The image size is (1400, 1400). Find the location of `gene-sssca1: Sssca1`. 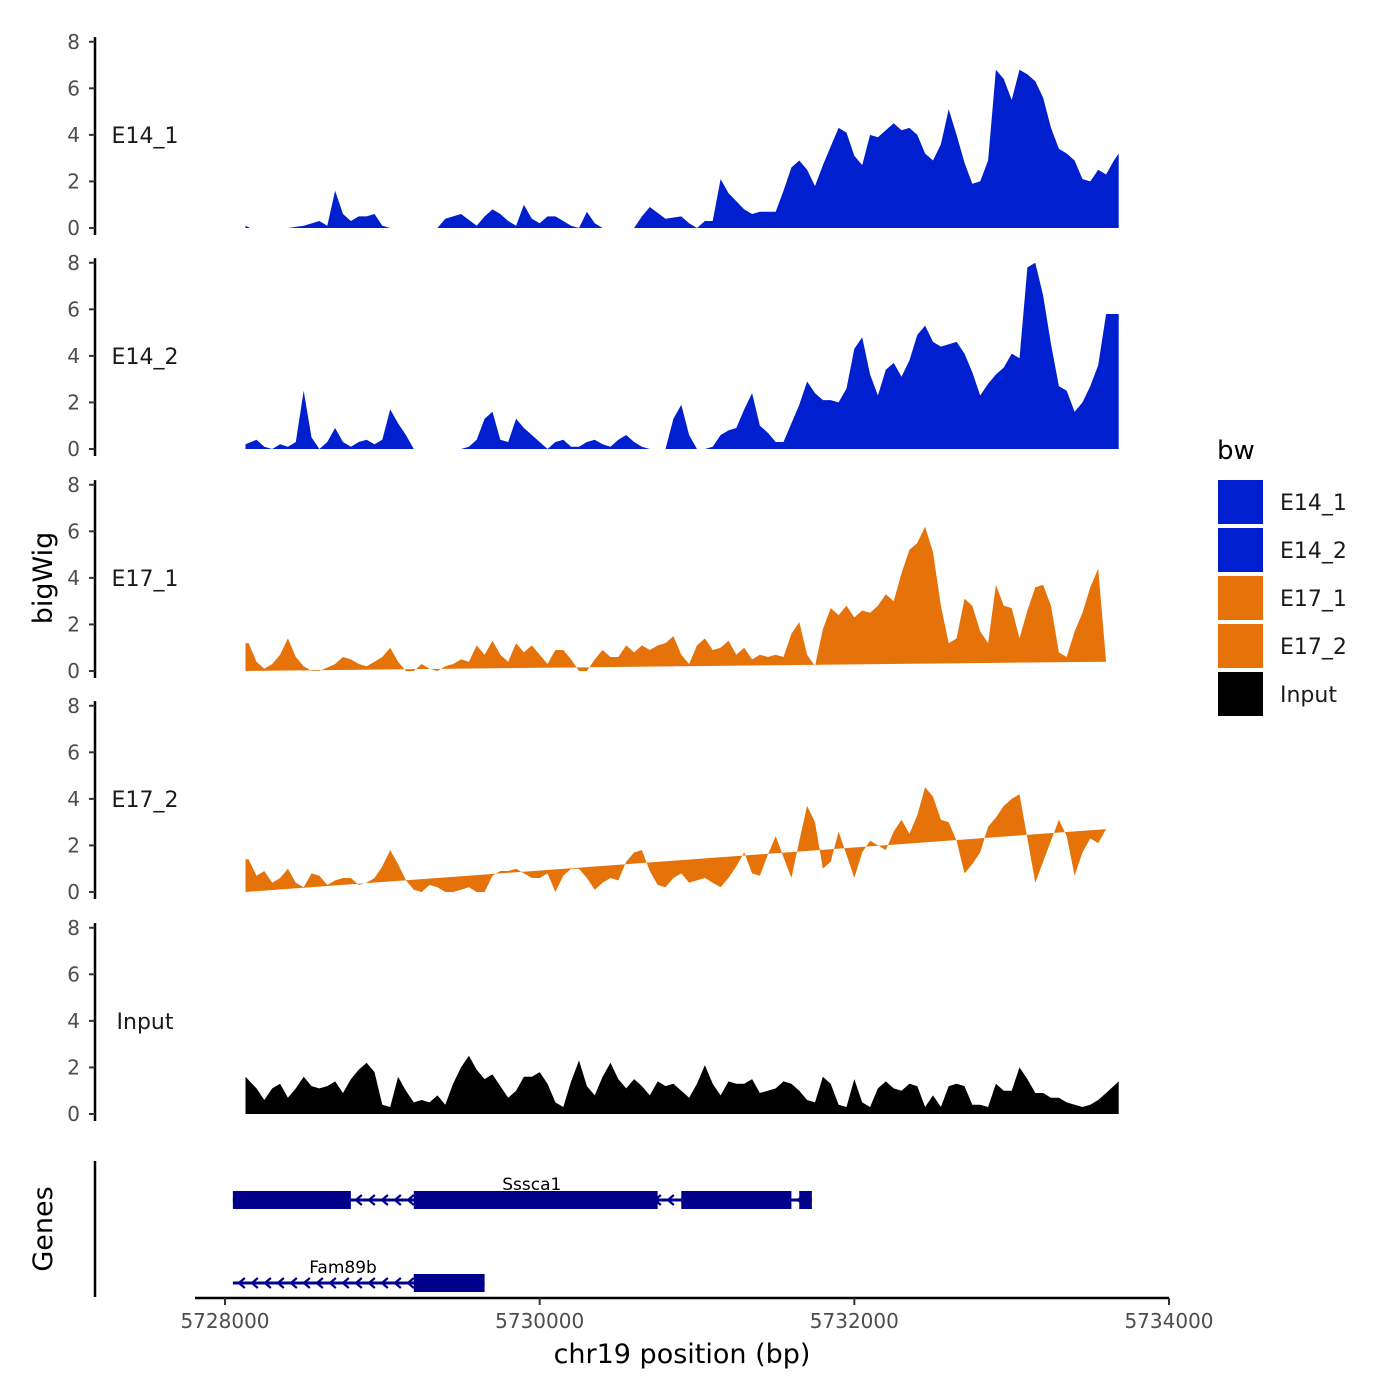

gene-sssca1: Sssca1 is located at coordinates (522, 1192).